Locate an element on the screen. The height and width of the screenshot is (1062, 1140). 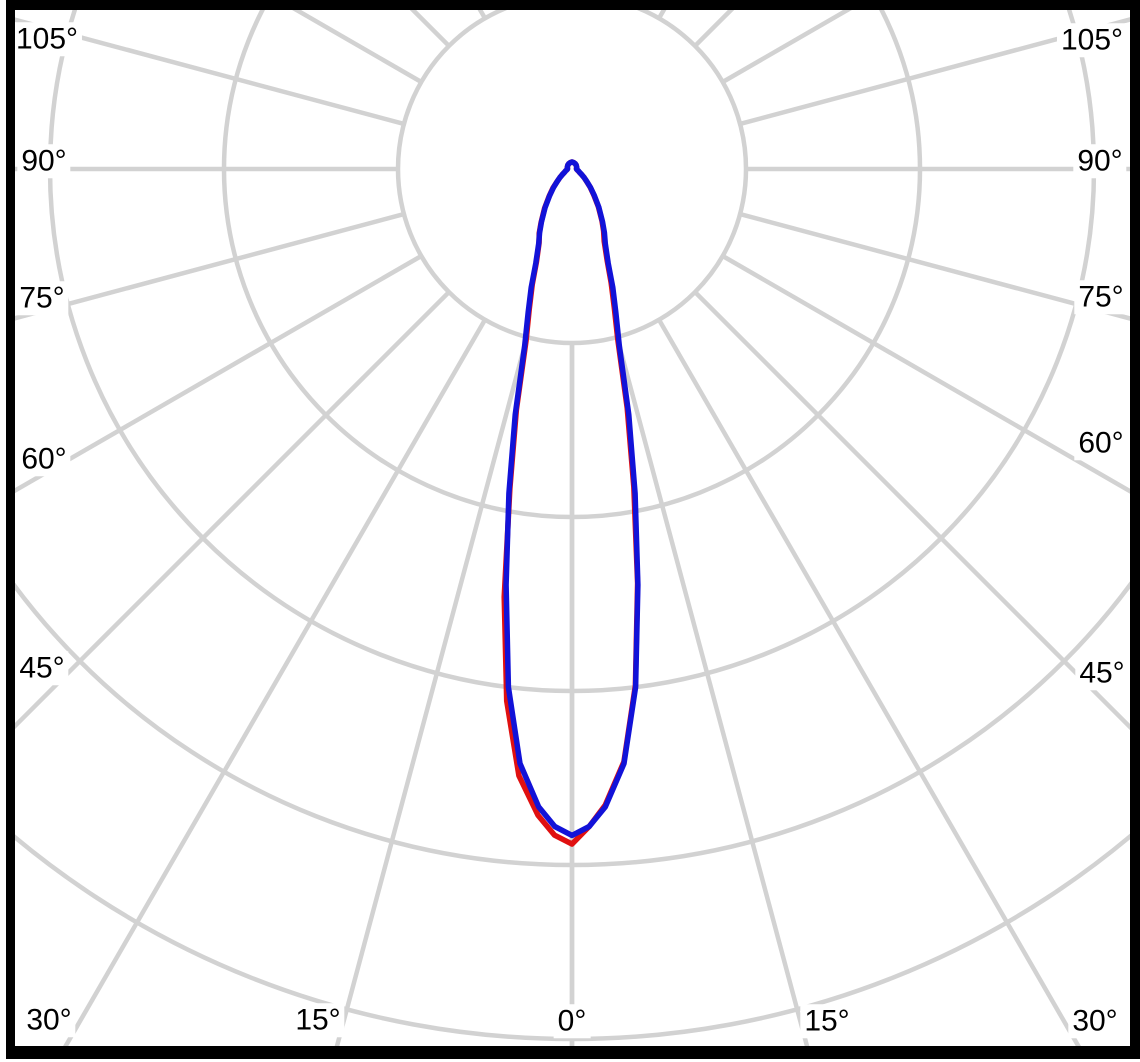
angle-label-left-90: 90° is located at coordinates (44, 161).